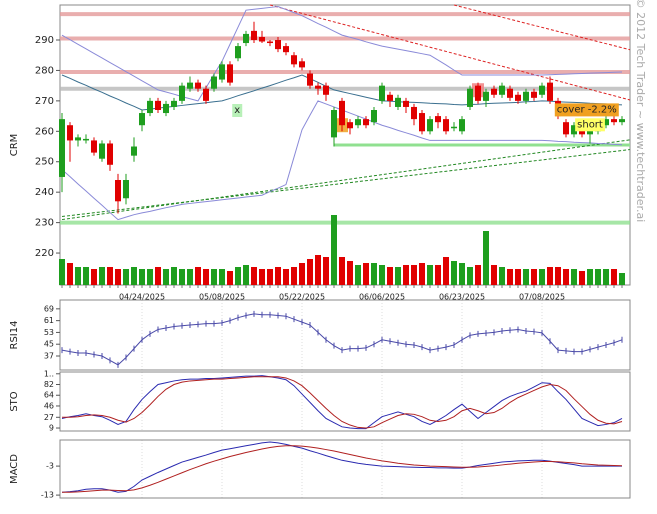 The width and height of the screenshot is (657, 514). I want to click on y-tick-label: -13, so click(47, 495).